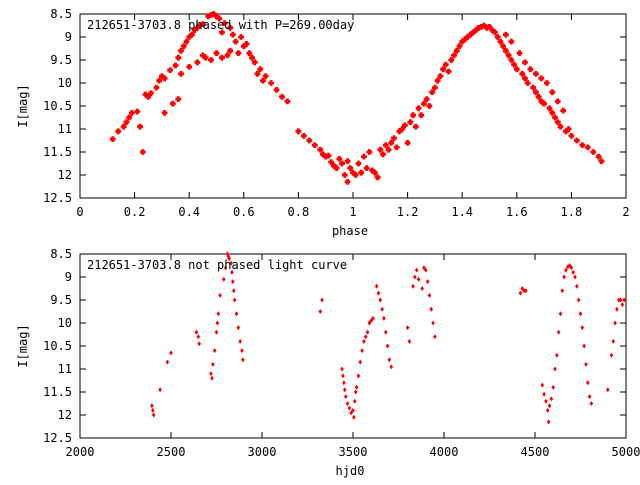 This screenshot has width=640, height=485. I want to click on chart-title: 212651-3703.8 phased with P=269.00day, so click(220, 25).